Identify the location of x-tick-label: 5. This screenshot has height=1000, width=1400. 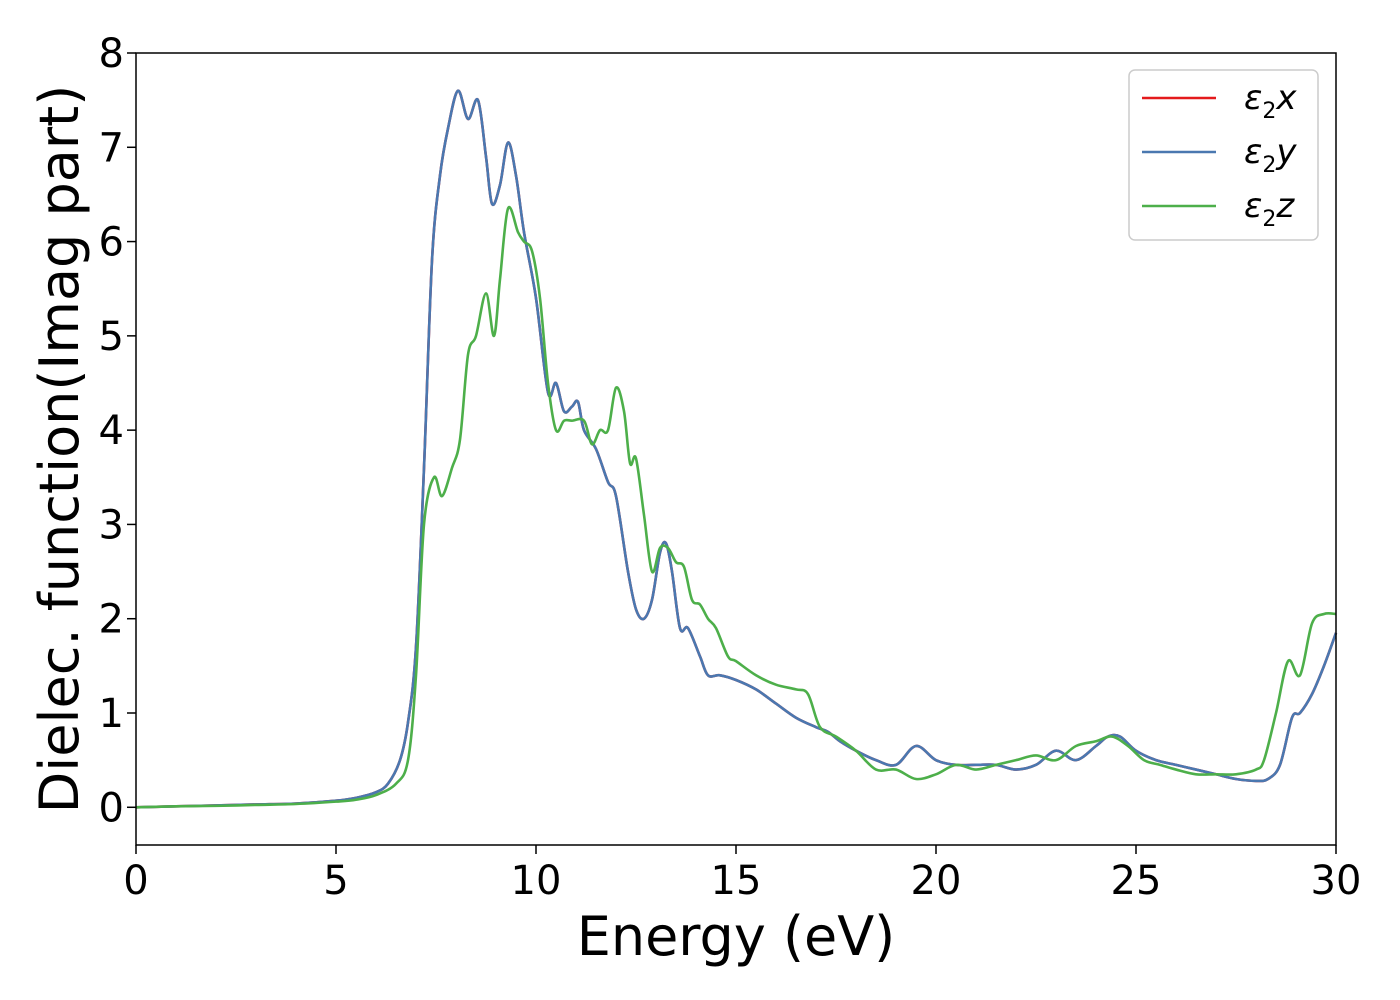
(335, 881).